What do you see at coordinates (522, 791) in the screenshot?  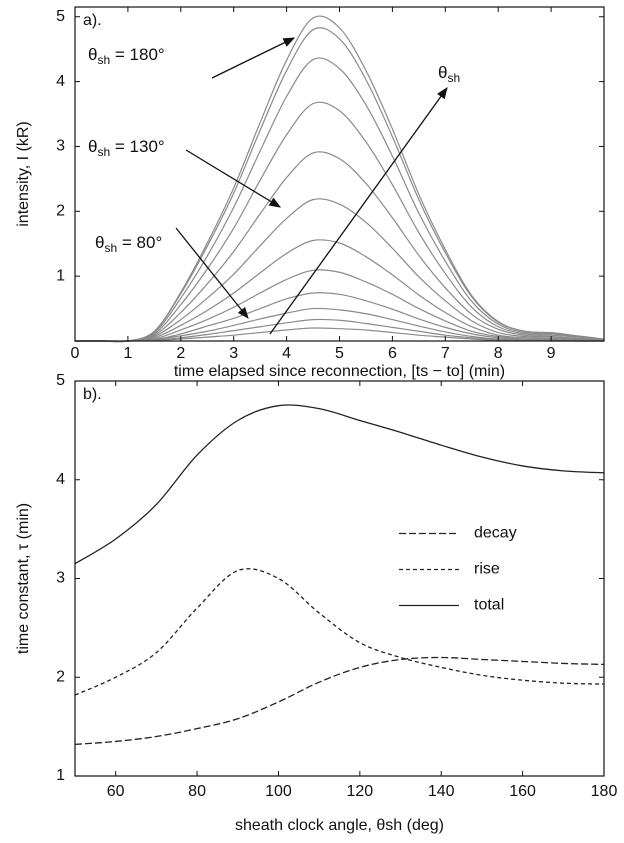 I see `x-tick-label: 160` at bounding box center [522, 791].